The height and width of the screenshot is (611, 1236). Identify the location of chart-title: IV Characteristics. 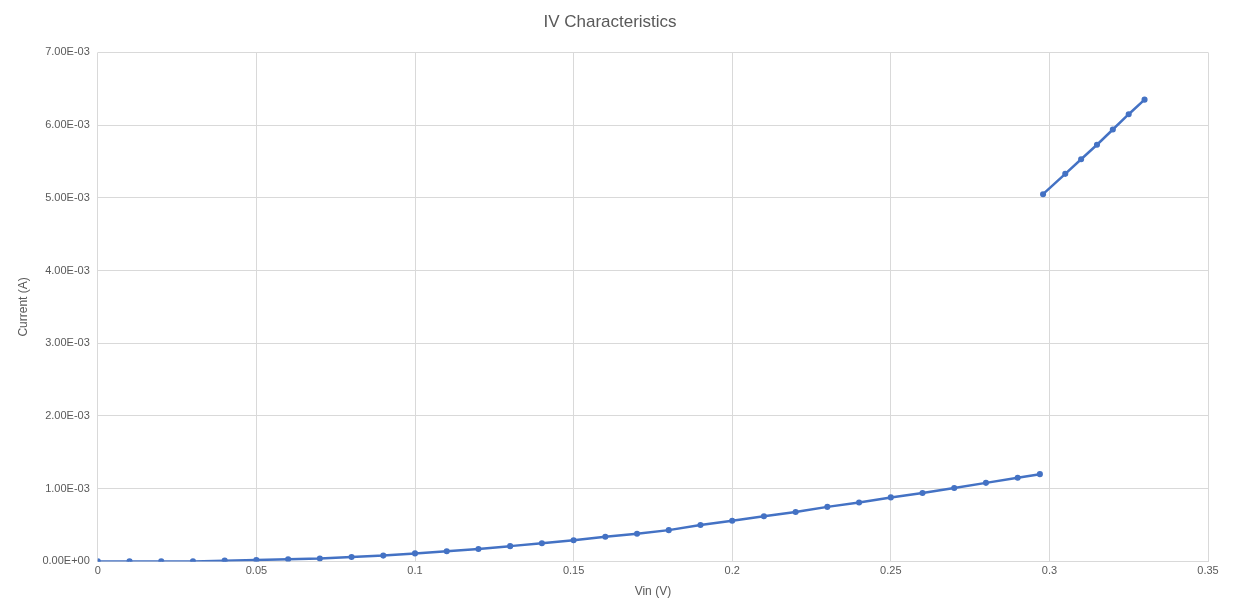
(610, 21).